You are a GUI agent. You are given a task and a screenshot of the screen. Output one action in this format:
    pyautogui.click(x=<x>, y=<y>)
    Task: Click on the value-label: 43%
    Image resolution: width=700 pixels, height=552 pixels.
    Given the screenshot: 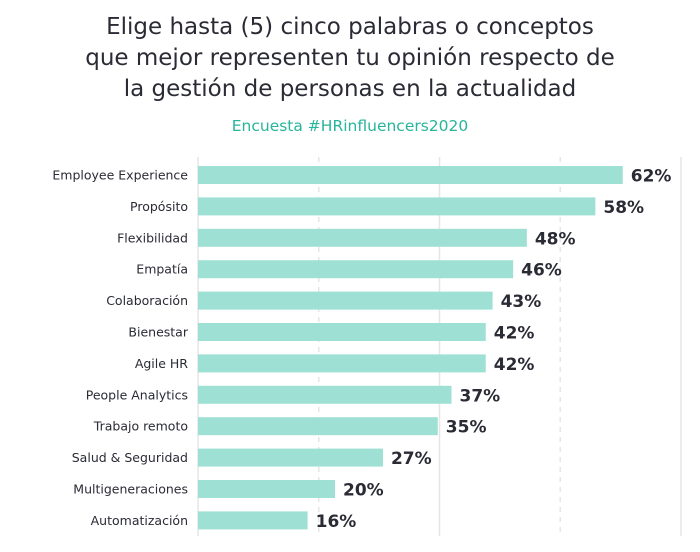 What is the action you would take?
    pyautogui.click(x=521, y=302)
    